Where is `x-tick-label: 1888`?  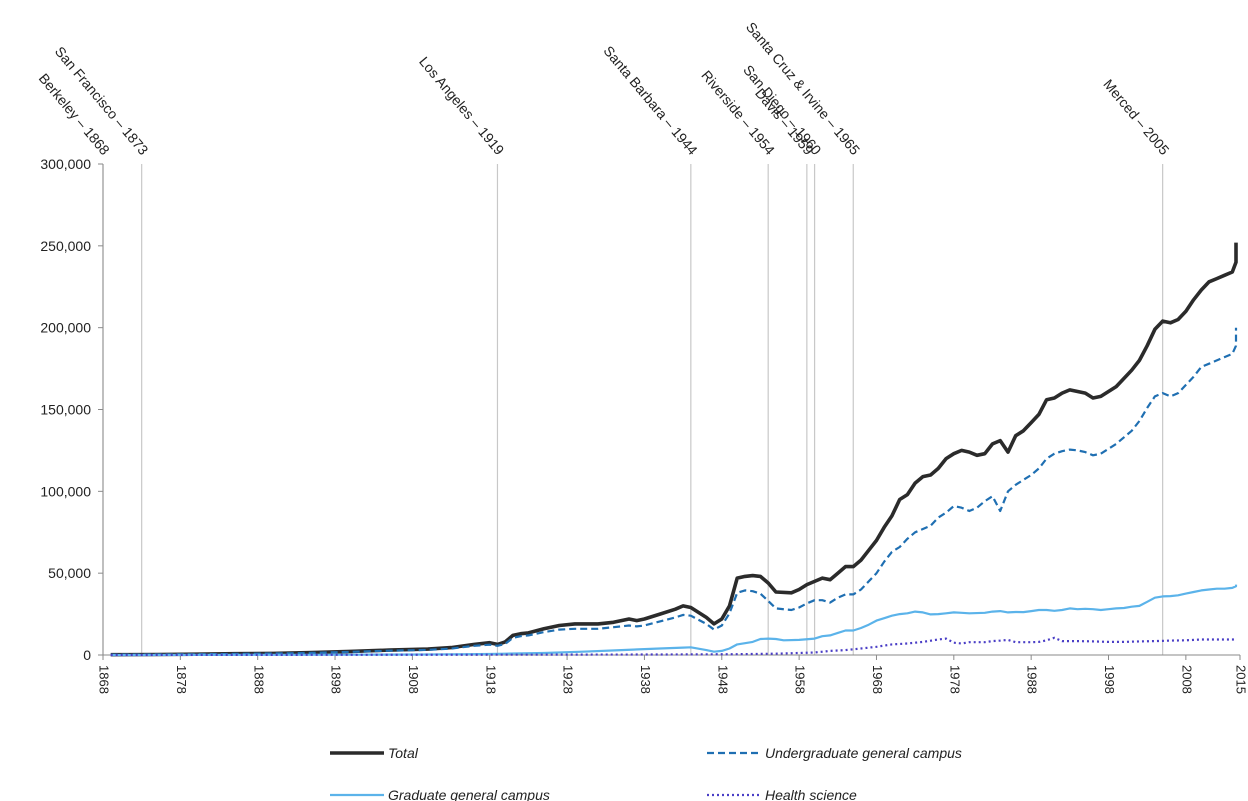
x-tick-label: 1888 is located at coordinates (258, 679).